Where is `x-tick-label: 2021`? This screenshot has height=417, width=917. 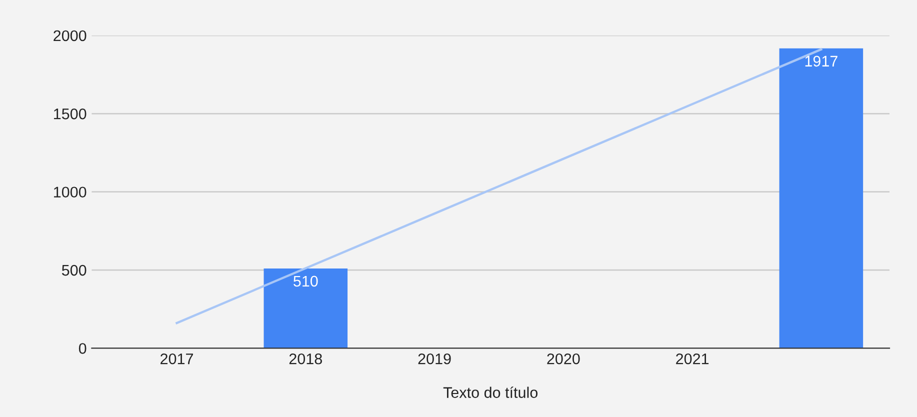 x-tick-label: 2021 is located at coordinates (692, 358).